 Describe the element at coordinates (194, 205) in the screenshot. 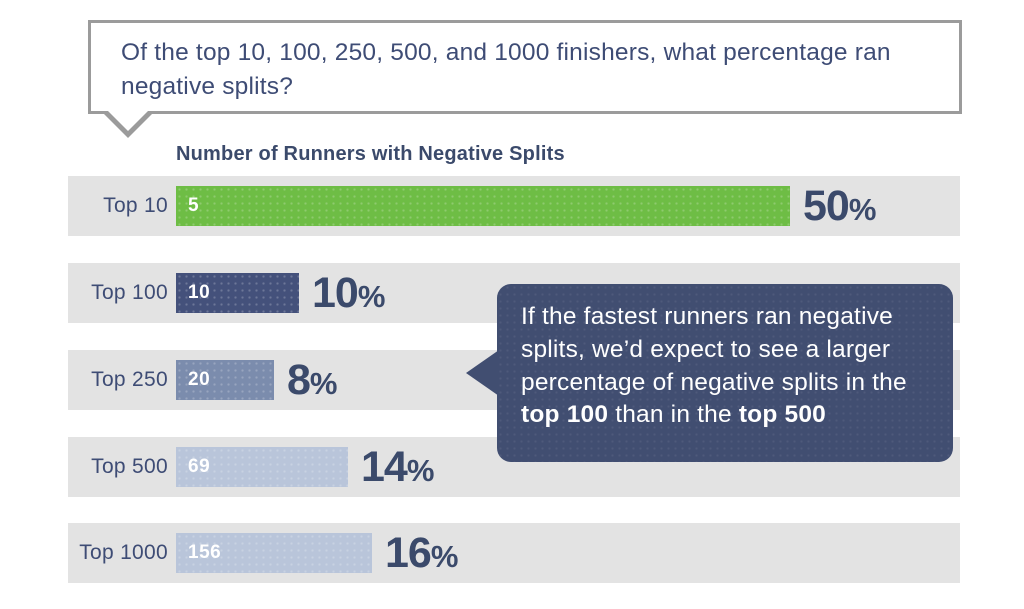

I see `bar-count-label: 5` at that location.